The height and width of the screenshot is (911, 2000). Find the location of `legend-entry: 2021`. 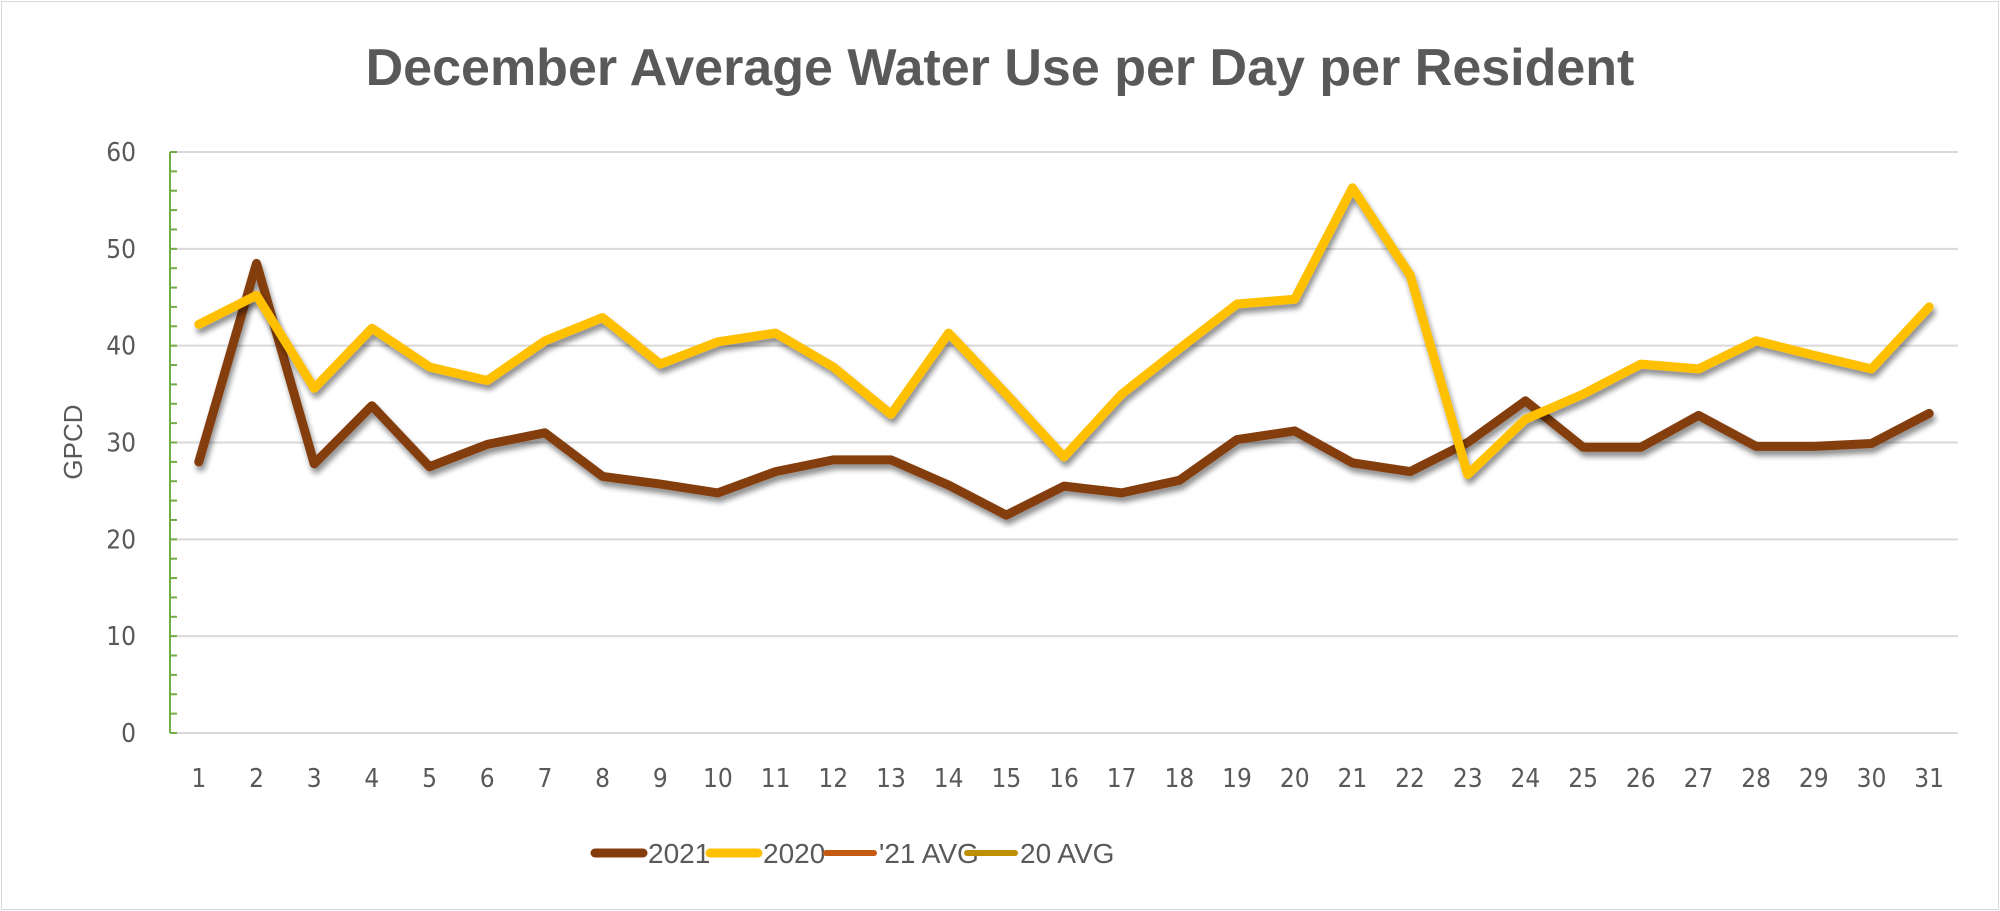

legend-entry: 2021 is located at coordinates (650, 853).